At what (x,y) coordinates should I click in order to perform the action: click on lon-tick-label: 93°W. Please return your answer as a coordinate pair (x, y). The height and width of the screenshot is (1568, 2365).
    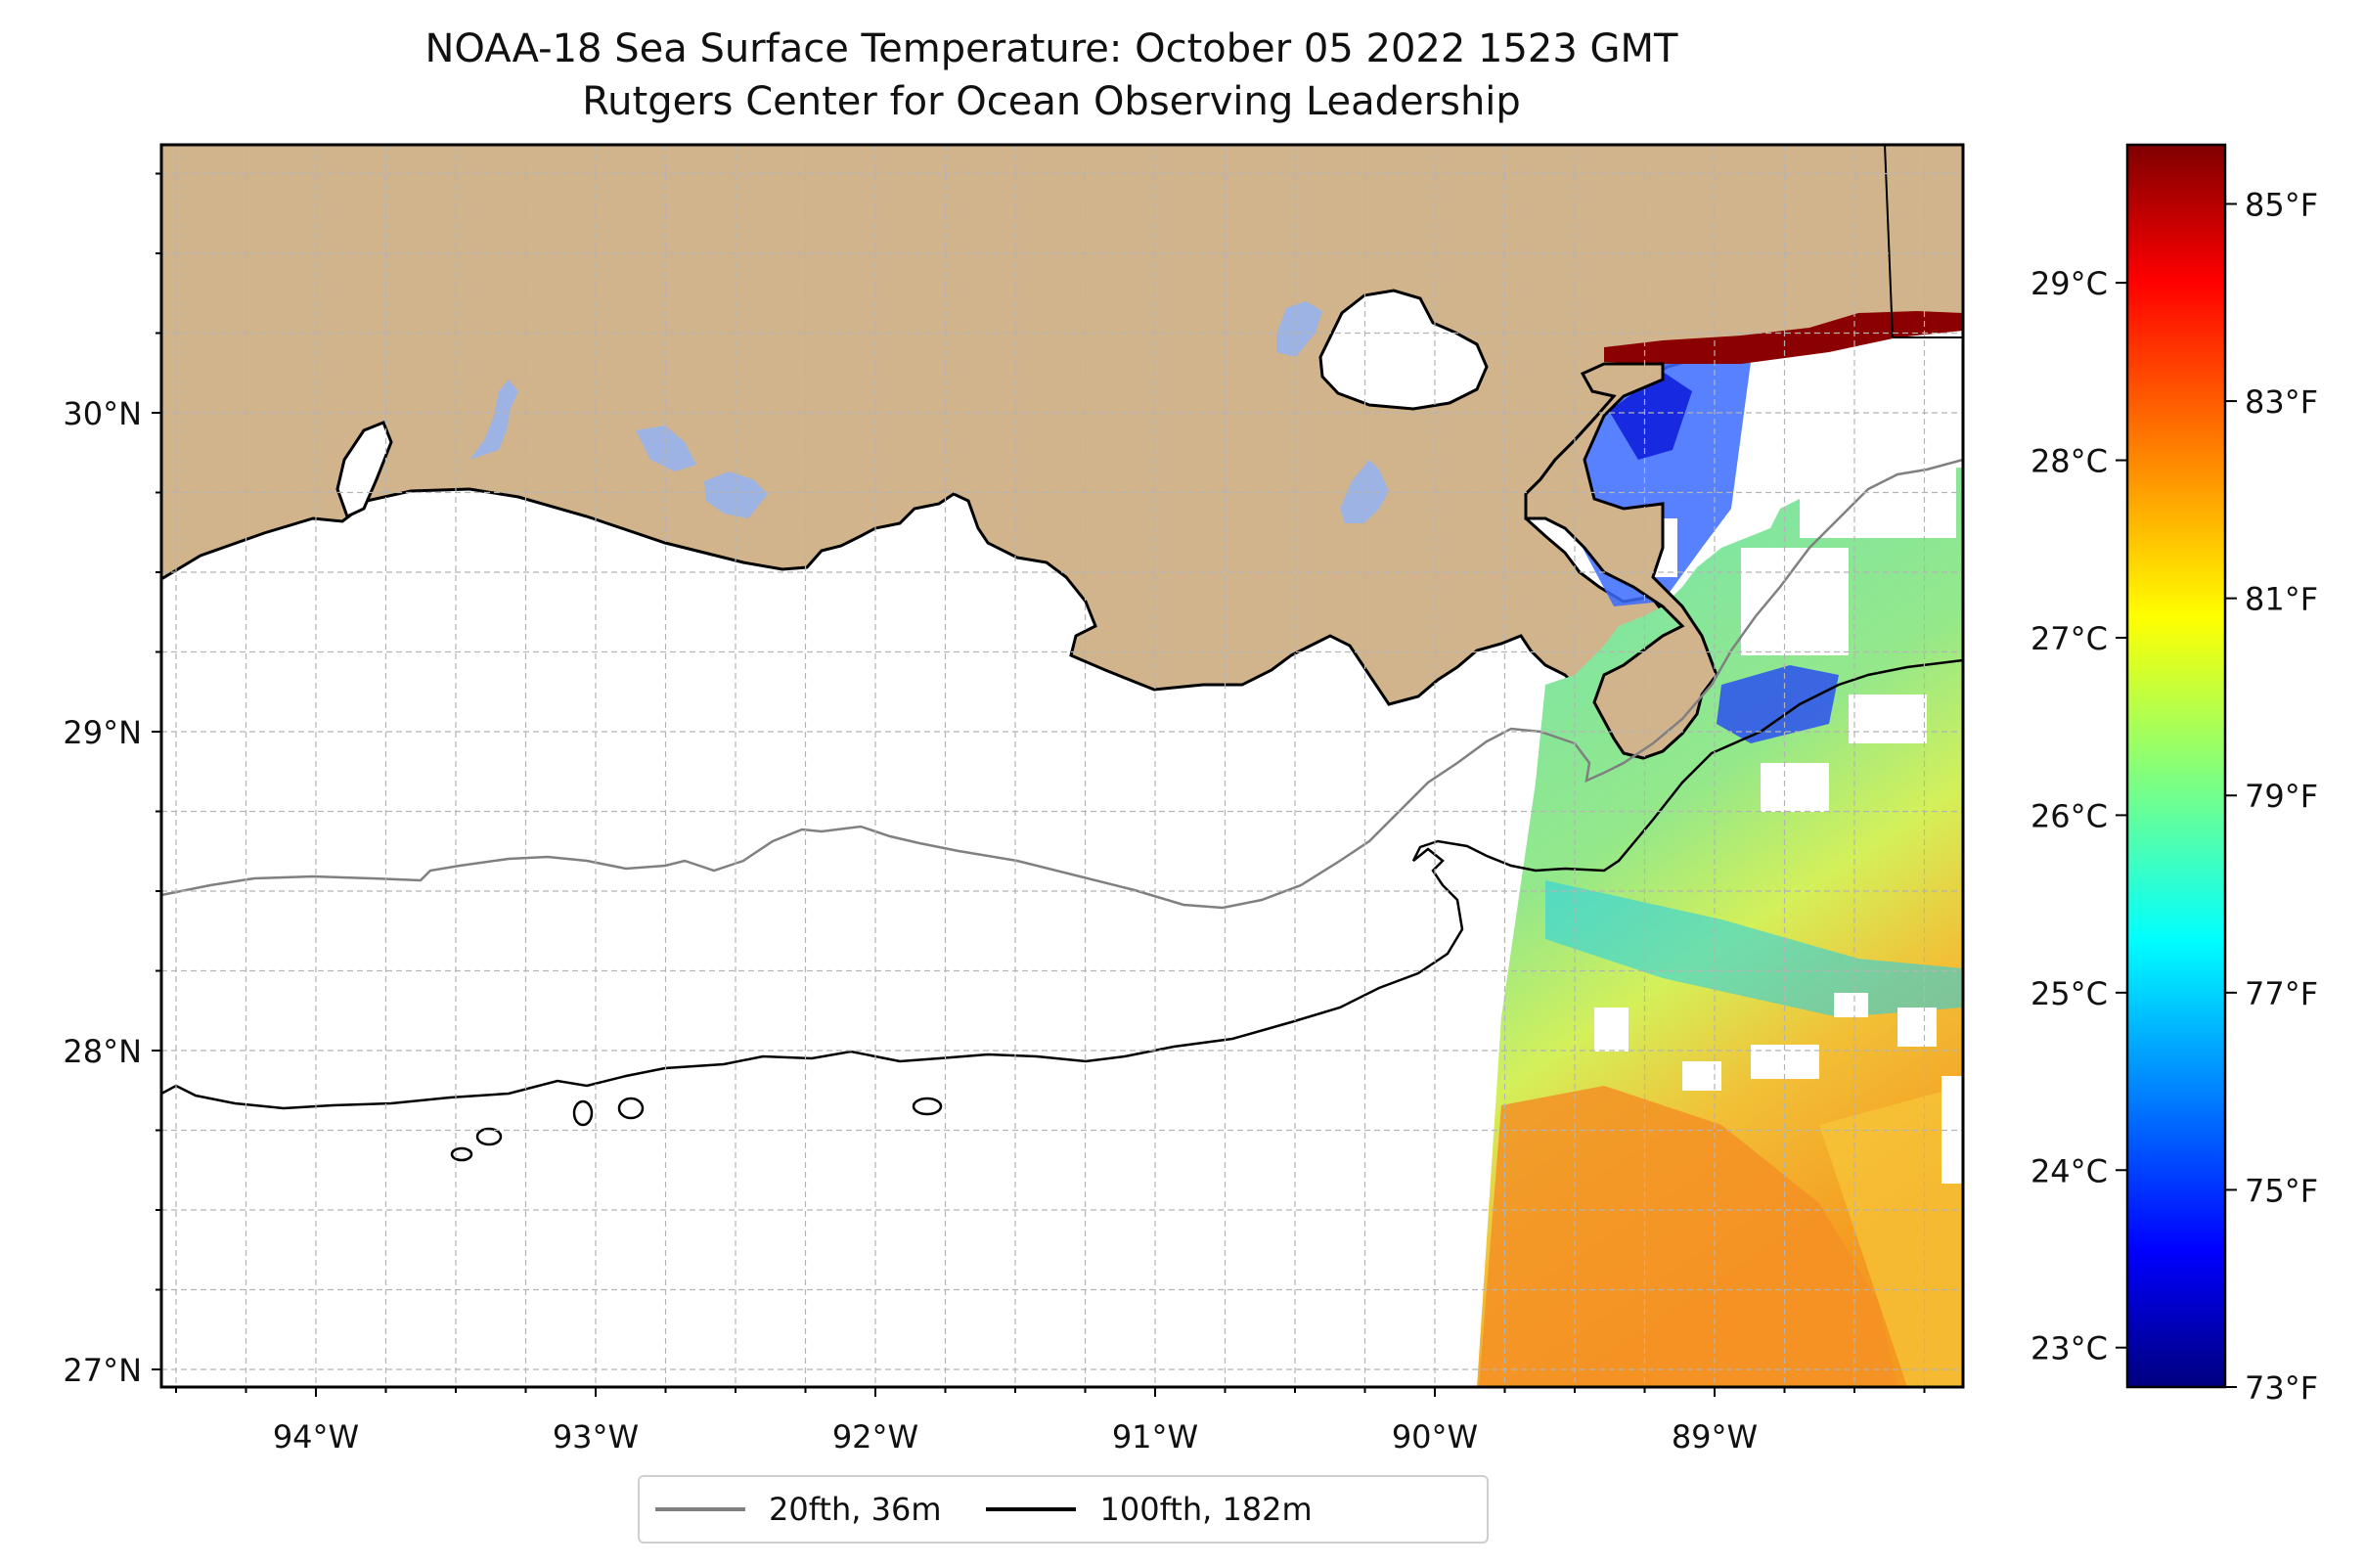
    Looking at the image, I should click on (596, 1437).